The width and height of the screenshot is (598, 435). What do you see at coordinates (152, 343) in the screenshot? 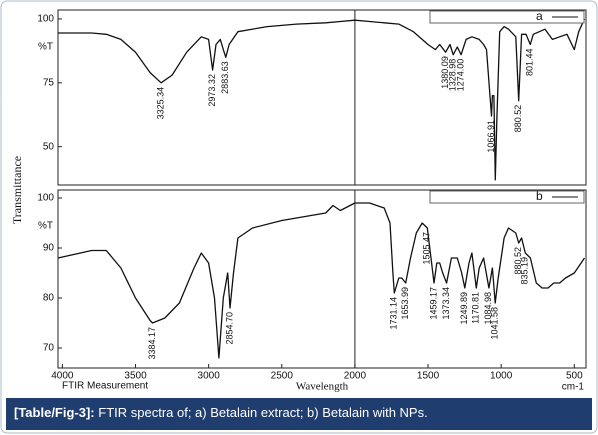
I see `peak-label: 3384.17` at bounding box center [152, 343].